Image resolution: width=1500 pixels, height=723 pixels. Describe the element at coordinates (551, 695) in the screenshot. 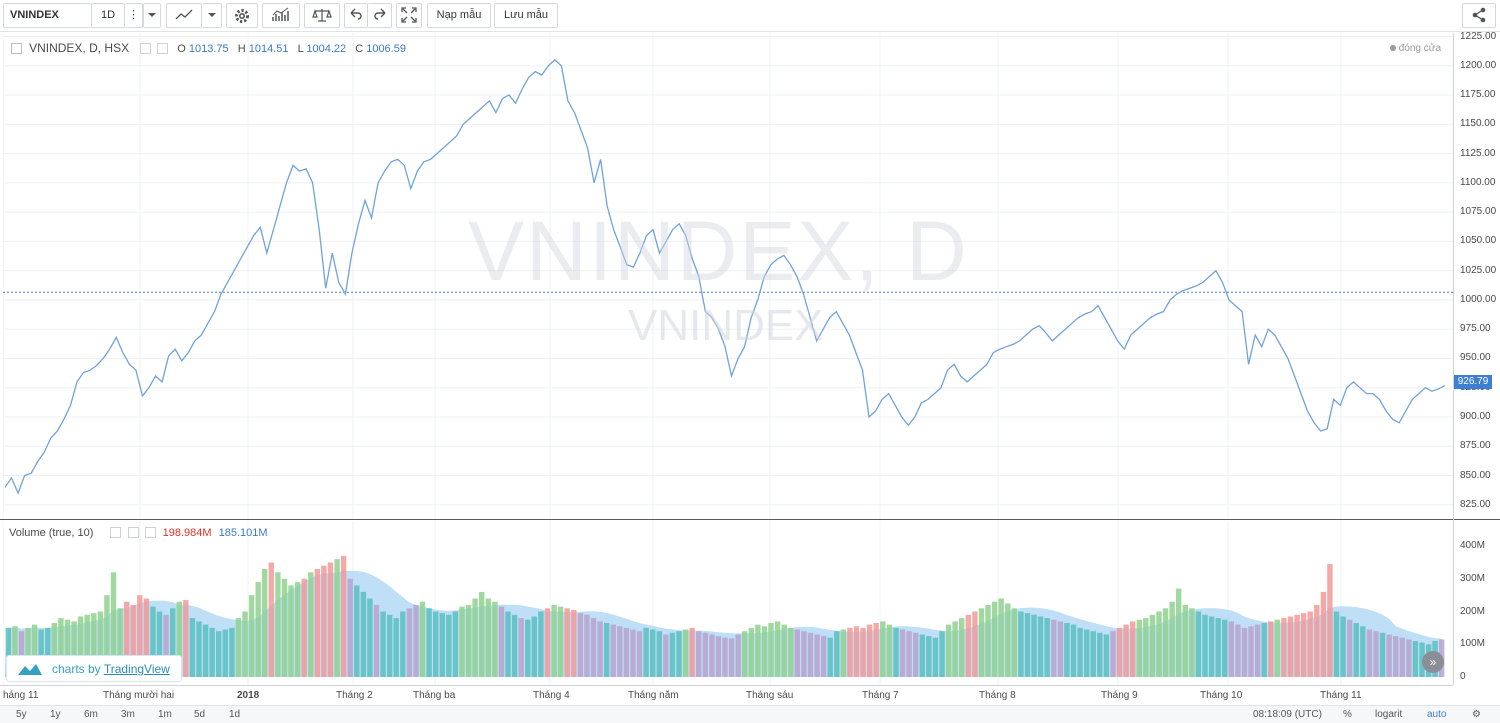

I see `time-axis-label: Tháng 4` at that location.